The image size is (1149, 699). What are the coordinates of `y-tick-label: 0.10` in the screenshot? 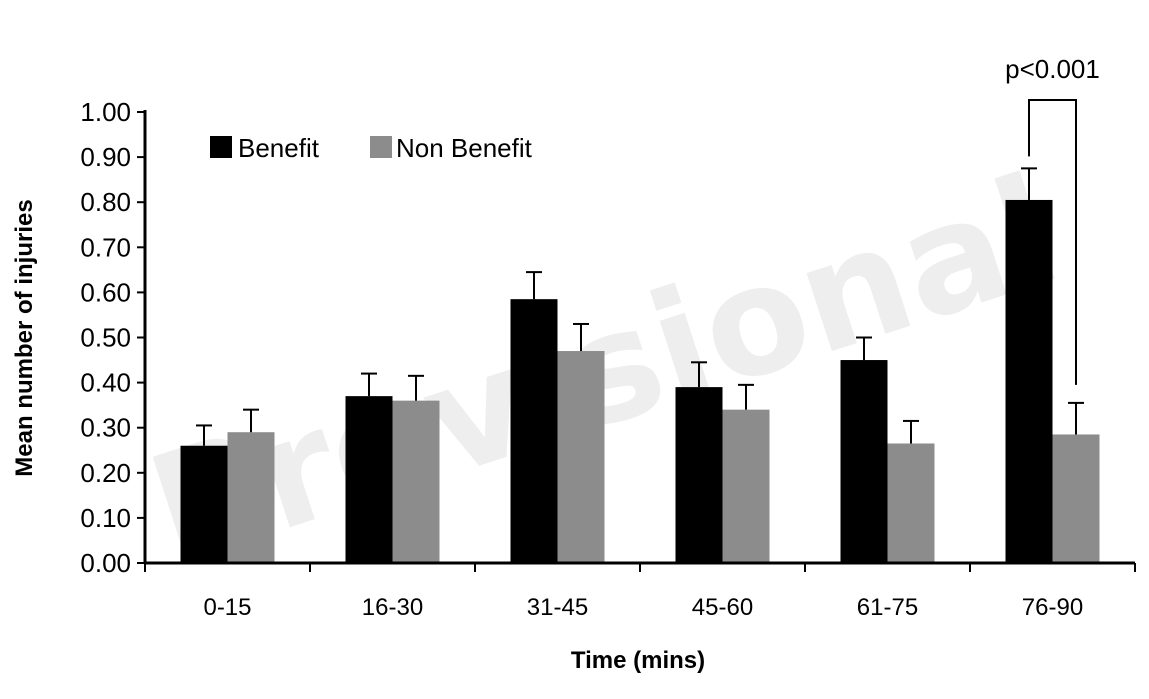 It's located at (105, 518).